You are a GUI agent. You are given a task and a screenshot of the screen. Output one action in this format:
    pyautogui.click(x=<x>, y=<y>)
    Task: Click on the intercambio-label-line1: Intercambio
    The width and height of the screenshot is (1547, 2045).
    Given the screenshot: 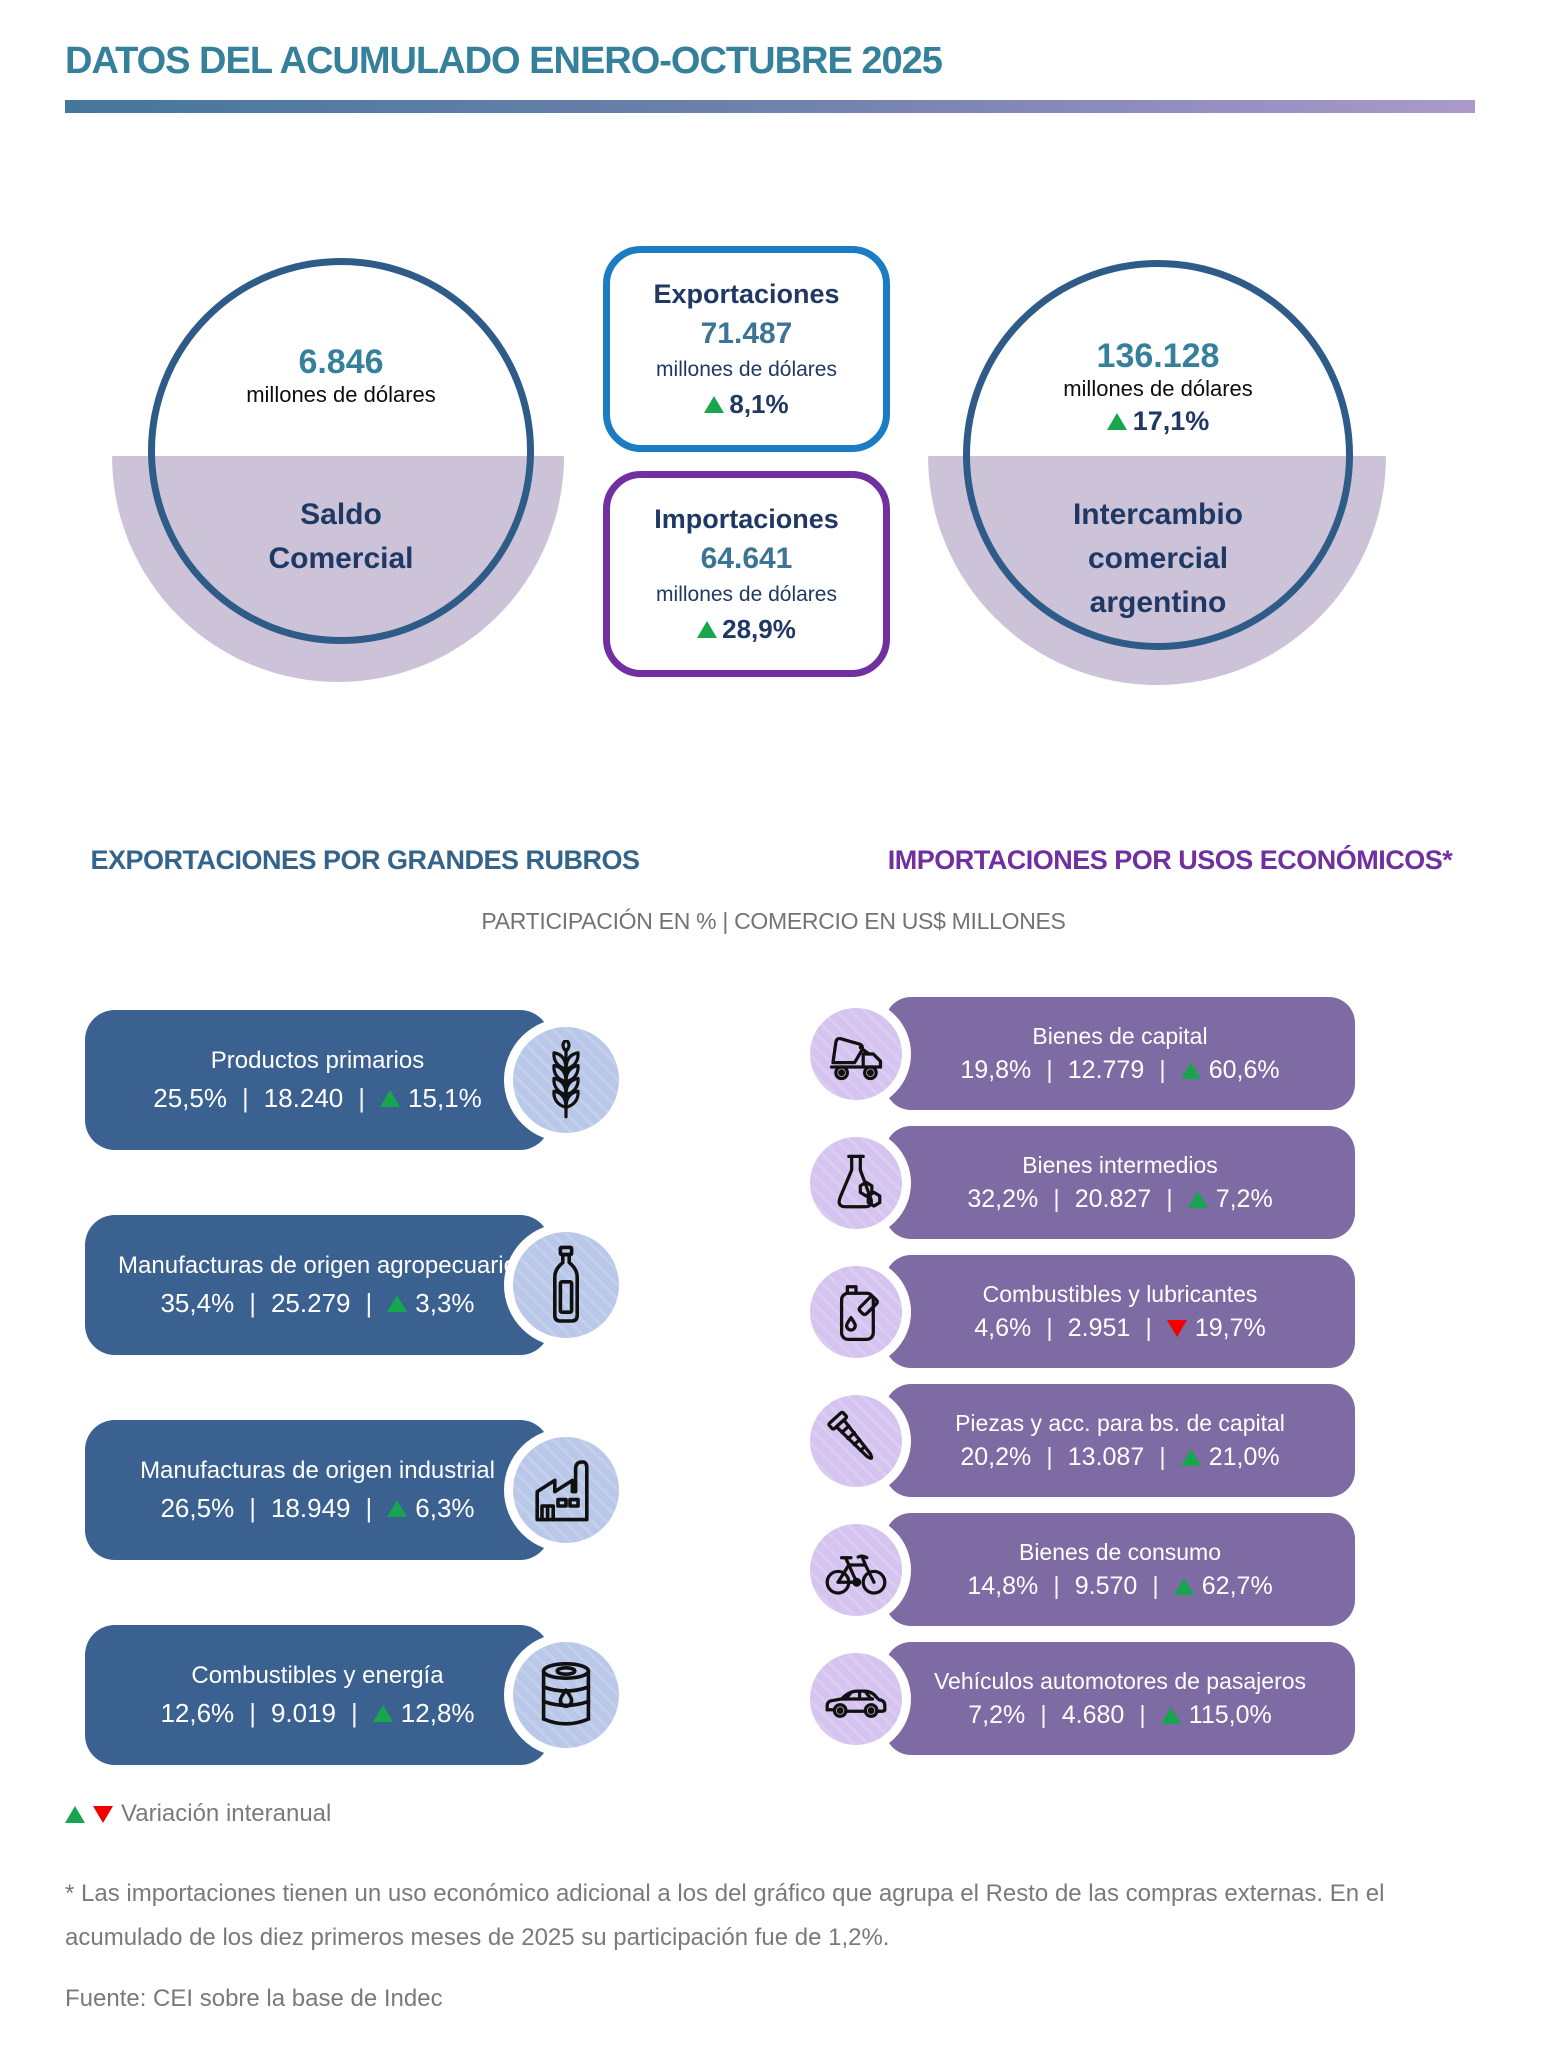 What is the action you would take?
    pyautogui.click(x=1158, y=514)
    